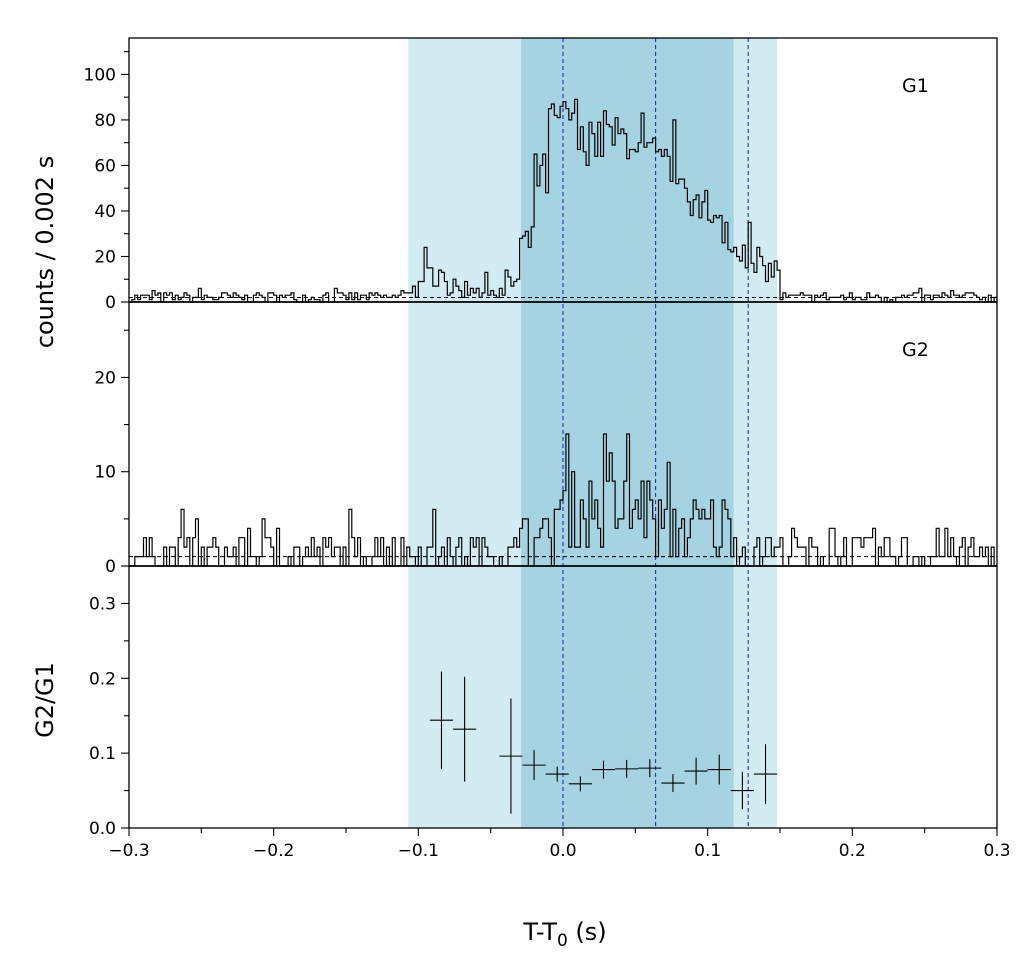 This screenshot has height=965, width=1034. What do you see at coordinates (102, 829) in the screenshot?
I see `y-tick-label-2-0: 0.0` at bounding box center [102, 829].